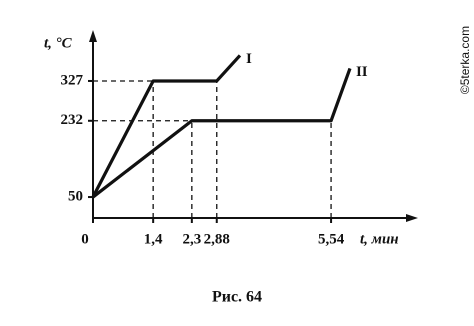 The width and height of the screenshot is (474, 326). I want to click on x-tick-label: 2,88, so click(217, 239).